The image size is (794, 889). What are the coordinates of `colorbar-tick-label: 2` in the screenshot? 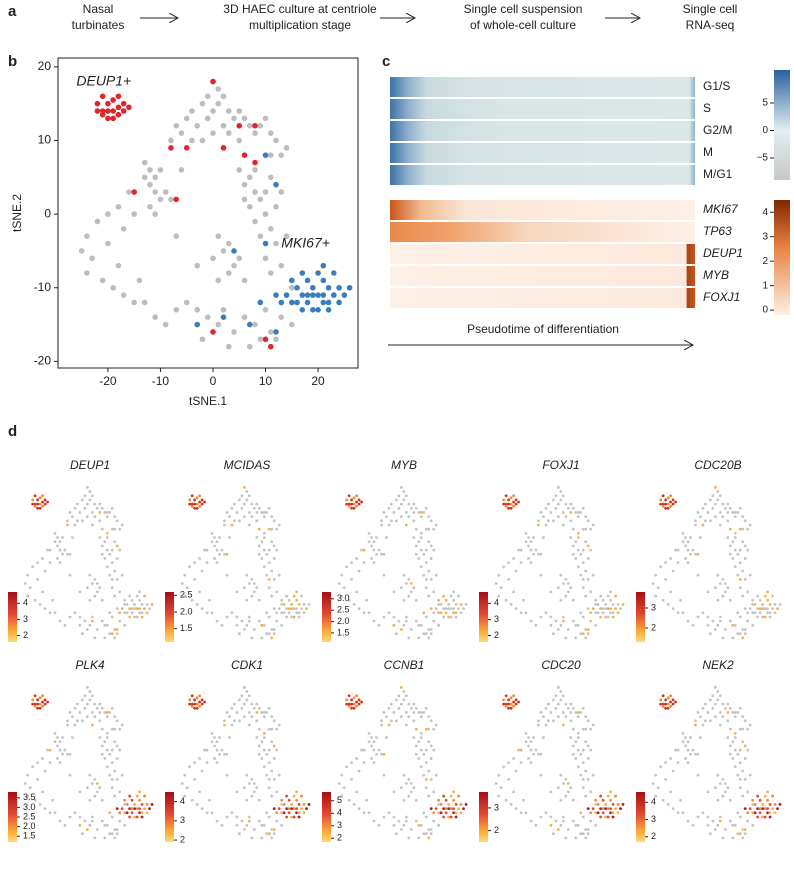 It's located at (765, 261).